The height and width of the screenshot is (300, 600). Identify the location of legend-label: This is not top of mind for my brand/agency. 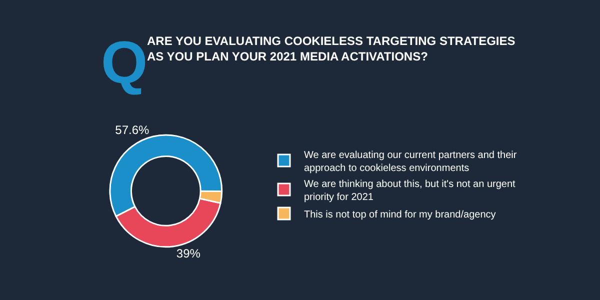
(400, 214).